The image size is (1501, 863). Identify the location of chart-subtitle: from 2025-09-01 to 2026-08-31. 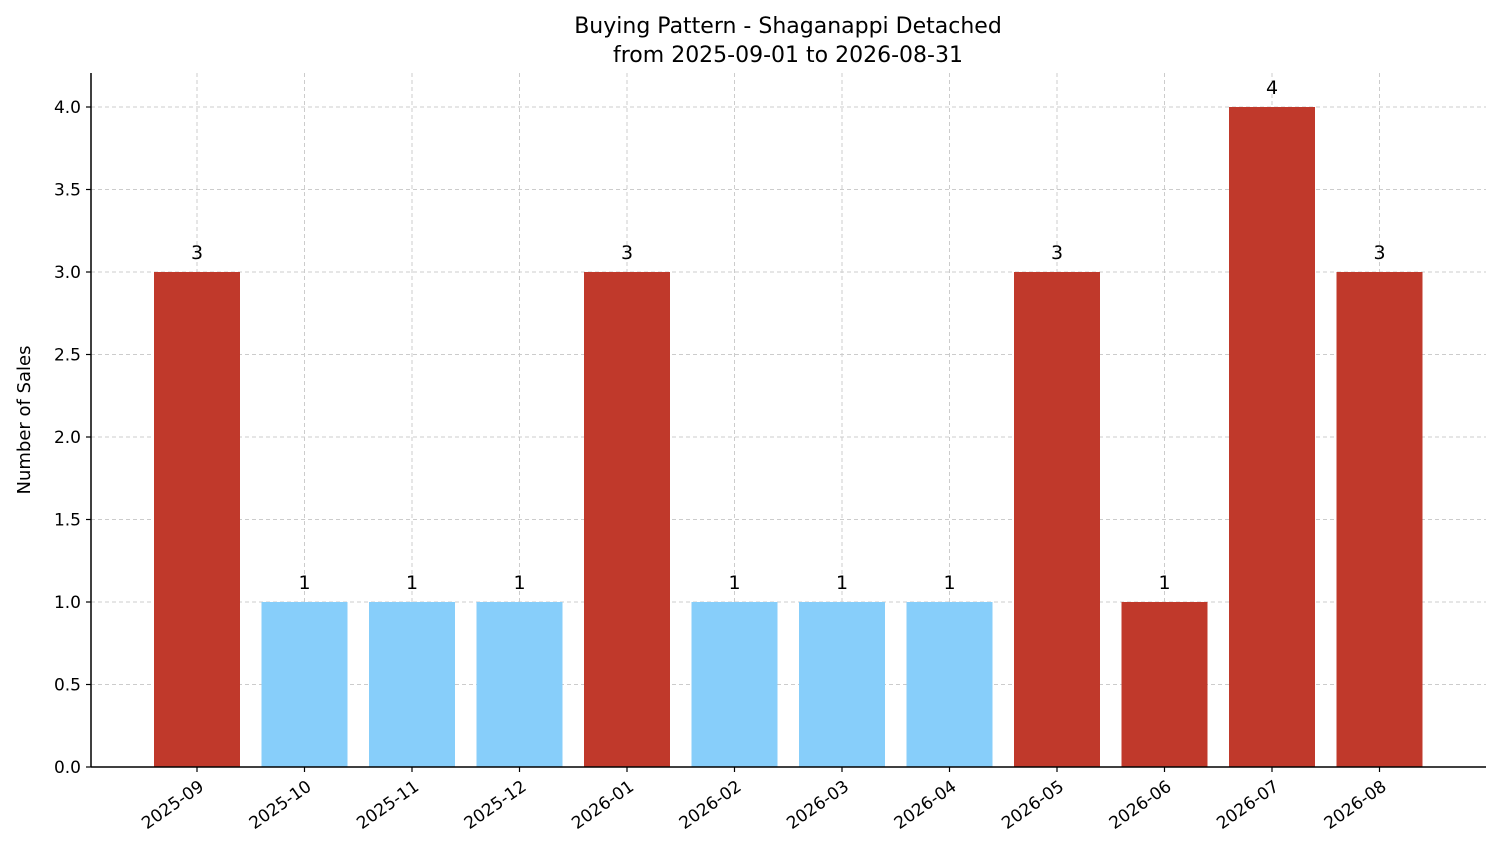
(788, 55).